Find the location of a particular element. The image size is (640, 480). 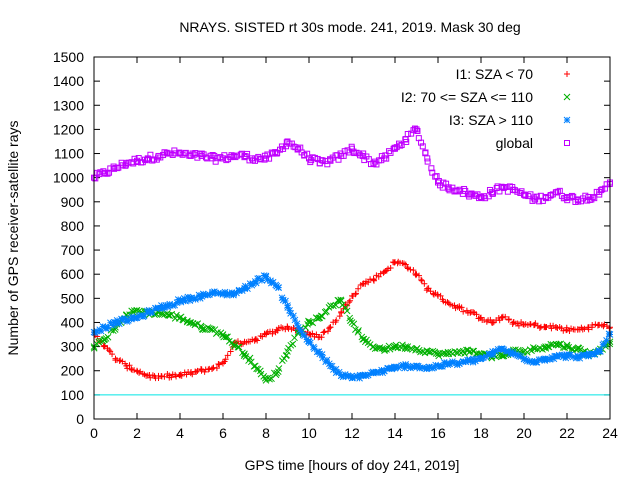

y-tick-label: 800 is located at coordinates (73, 226).